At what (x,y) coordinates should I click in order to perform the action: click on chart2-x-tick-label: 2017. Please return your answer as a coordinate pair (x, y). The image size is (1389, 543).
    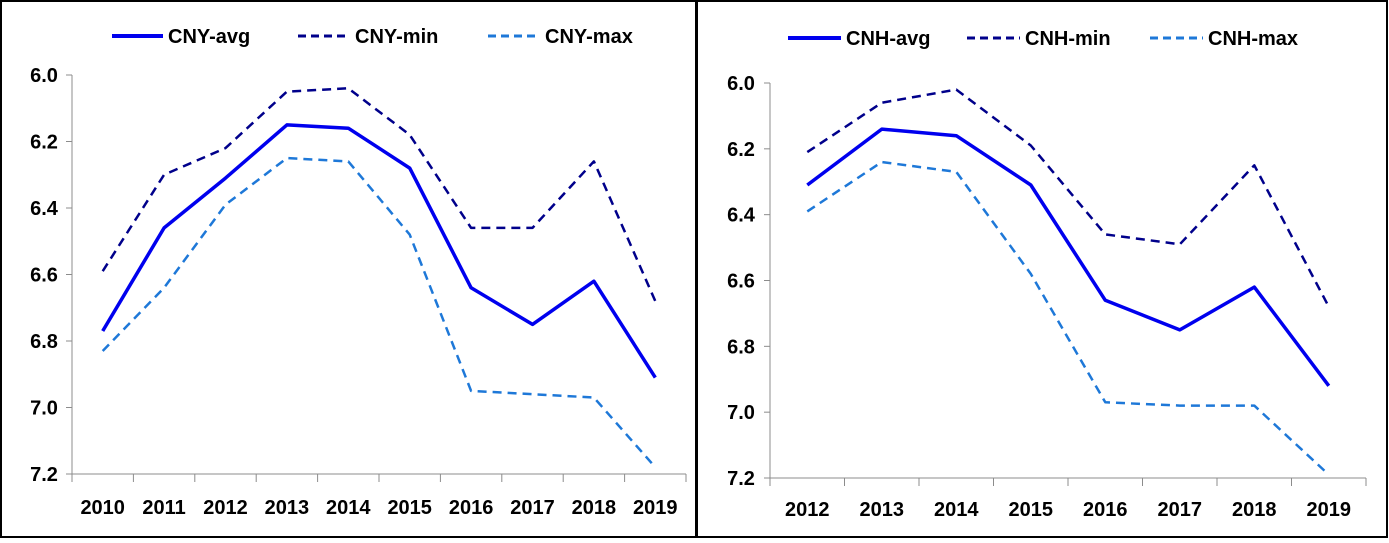
    Looking at the image, I should click on (1180, 510).